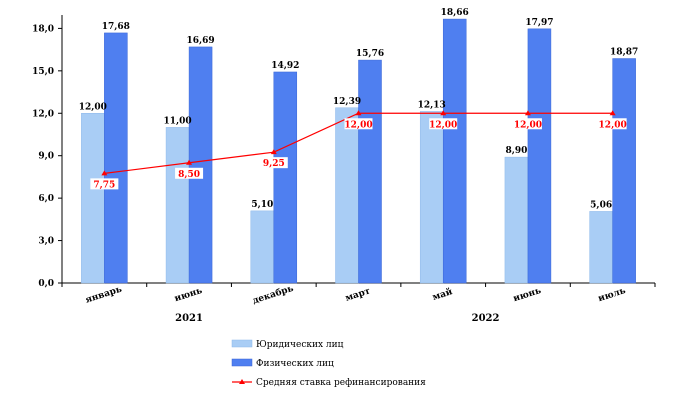 Image resolution: width=700 pixels, height=400 pixels. I want to click on bar-label-fiz: 17,97, so click(539, 23).